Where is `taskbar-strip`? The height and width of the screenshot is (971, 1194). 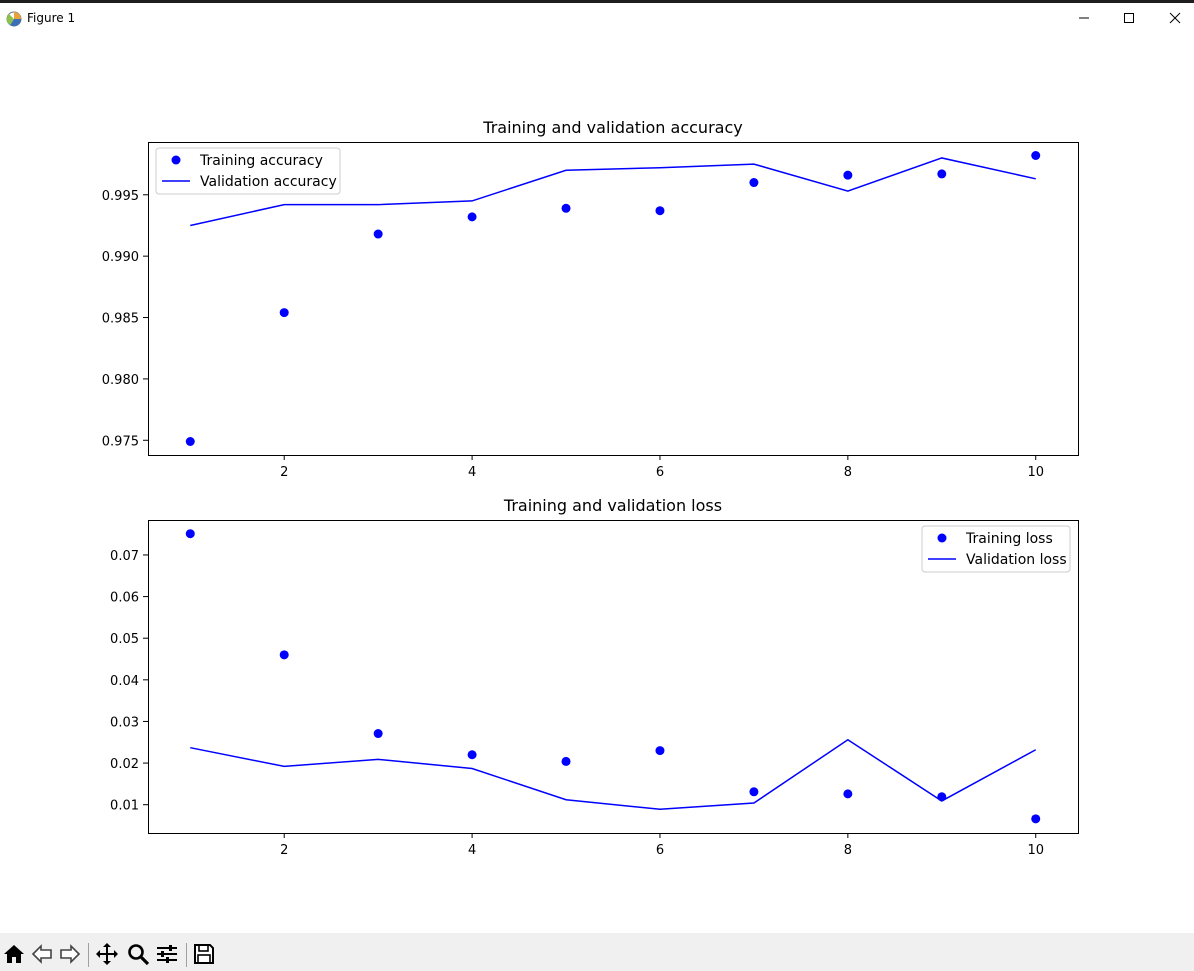 taskbar-strip is located at coordinates (597, 1).